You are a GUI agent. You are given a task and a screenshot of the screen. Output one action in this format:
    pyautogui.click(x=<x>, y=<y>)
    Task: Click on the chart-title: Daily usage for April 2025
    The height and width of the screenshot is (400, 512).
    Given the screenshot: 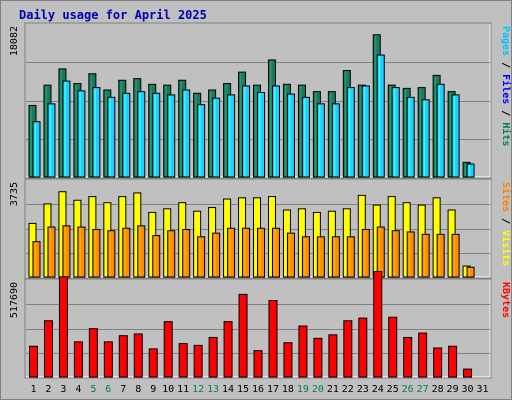 What is the action you would take?
    pyautogui.click(x=113, y=15)
    